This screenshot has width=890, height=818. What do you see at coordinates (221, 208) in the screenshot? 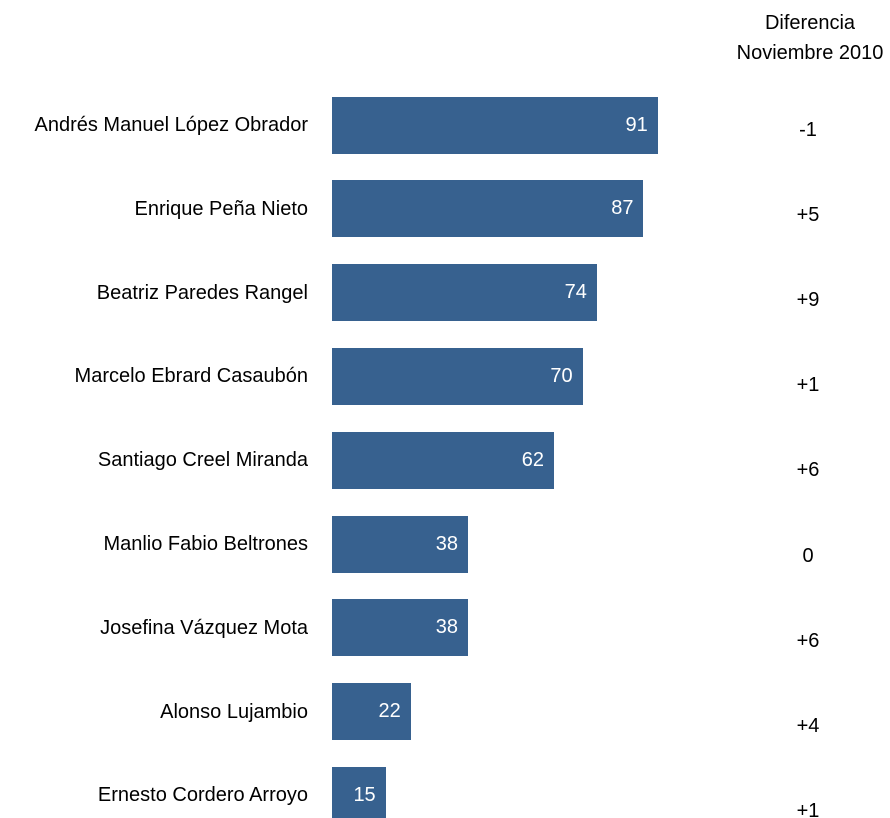
I see `category-label: Enrique Peña Nieto` at bounding box center [221, 208].